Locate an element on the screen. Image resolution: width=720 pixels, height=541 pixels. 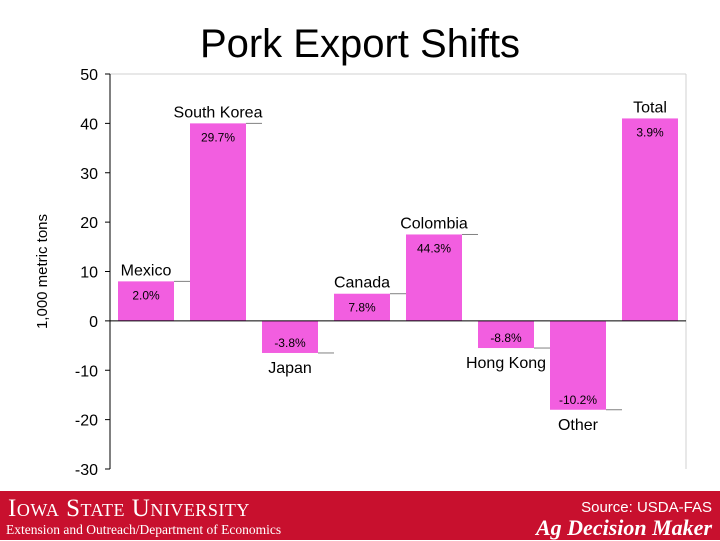
y-tick-label: -20 is located at coordinates (86, 421).